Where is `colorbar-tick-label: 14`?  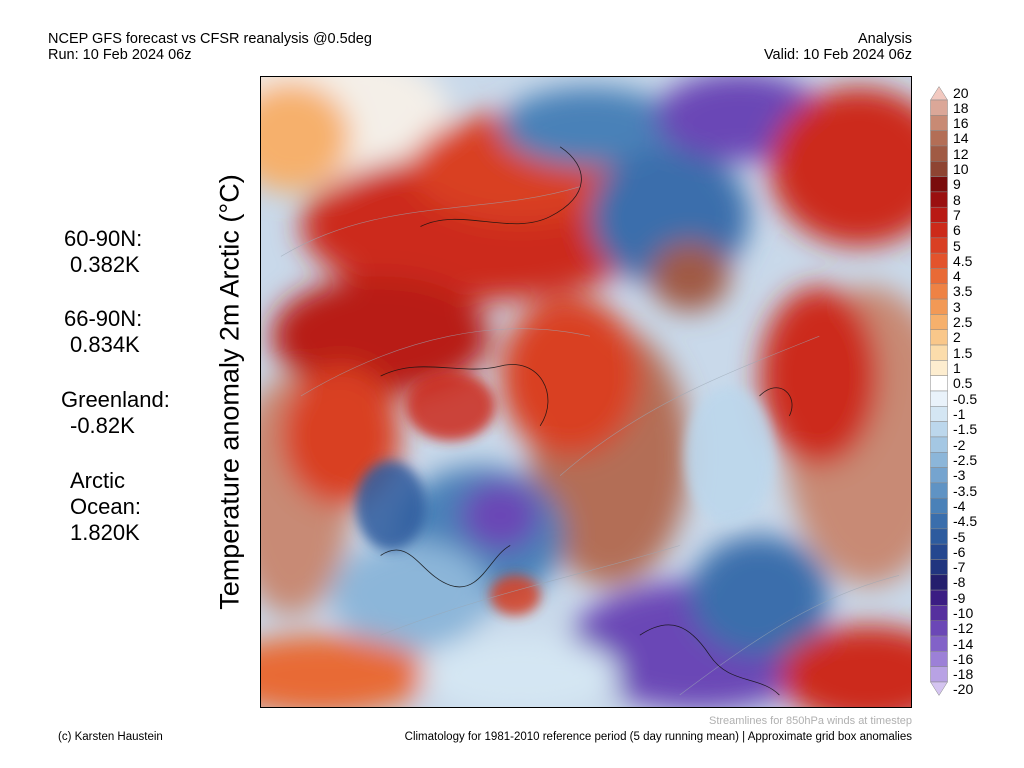 colorbar-tick-label: 14 is located at coordinates (961, 138).